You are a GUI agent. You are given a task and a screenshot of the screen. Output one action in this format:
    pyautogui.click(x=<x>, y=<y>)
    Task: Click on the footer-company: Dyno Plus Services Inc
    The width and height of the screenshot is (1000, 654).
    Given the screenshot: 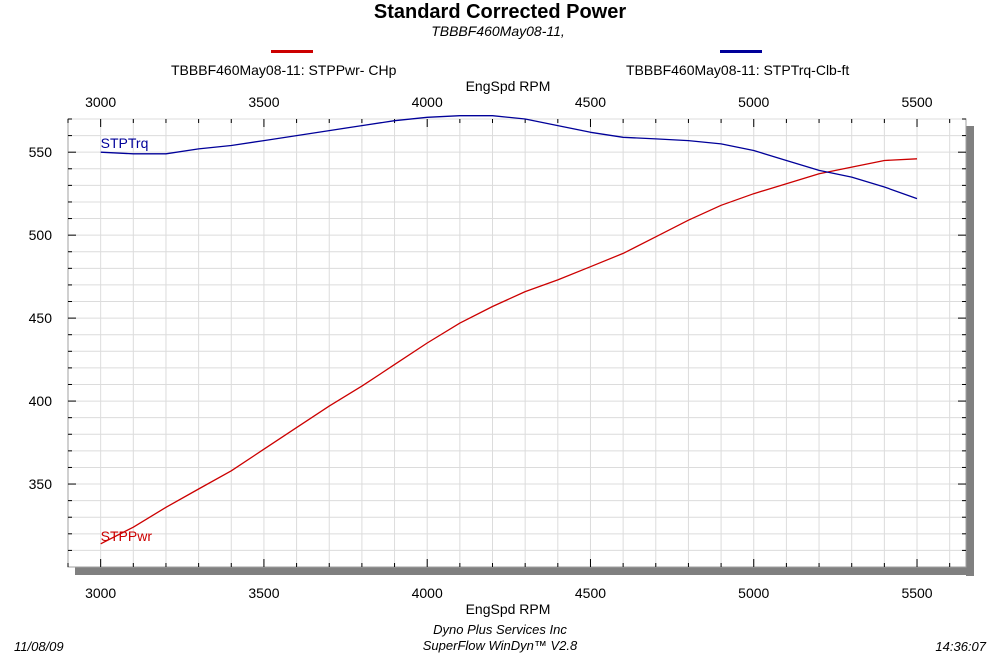 What is the action you would take?
    pyautogui.click(x=500, y=629)
    